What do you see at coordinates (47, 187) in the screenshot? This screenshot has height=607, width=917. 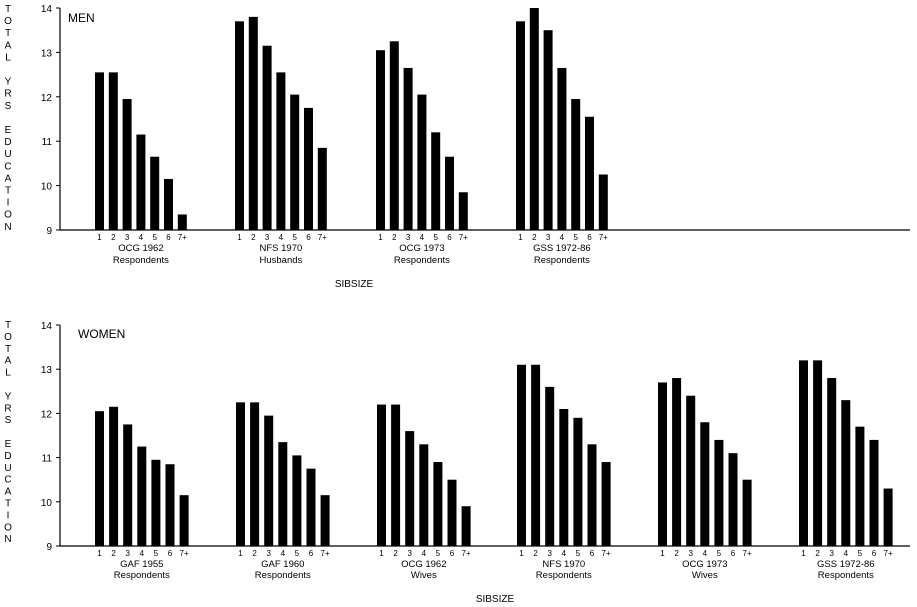 I see `y-tick-label: 10` at bounding box center [47, 187].